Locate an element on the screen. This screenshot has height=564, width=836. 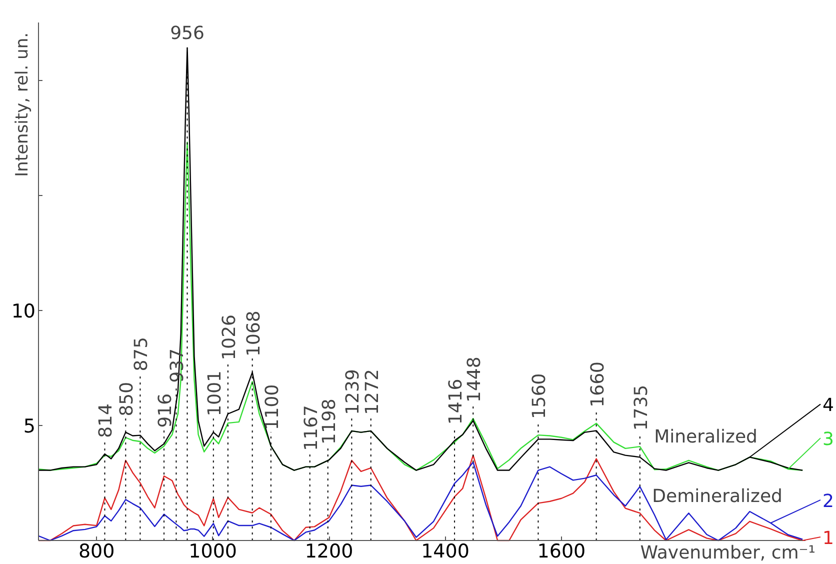
ref-line-label: 875 is located at coordinates (141, 354).